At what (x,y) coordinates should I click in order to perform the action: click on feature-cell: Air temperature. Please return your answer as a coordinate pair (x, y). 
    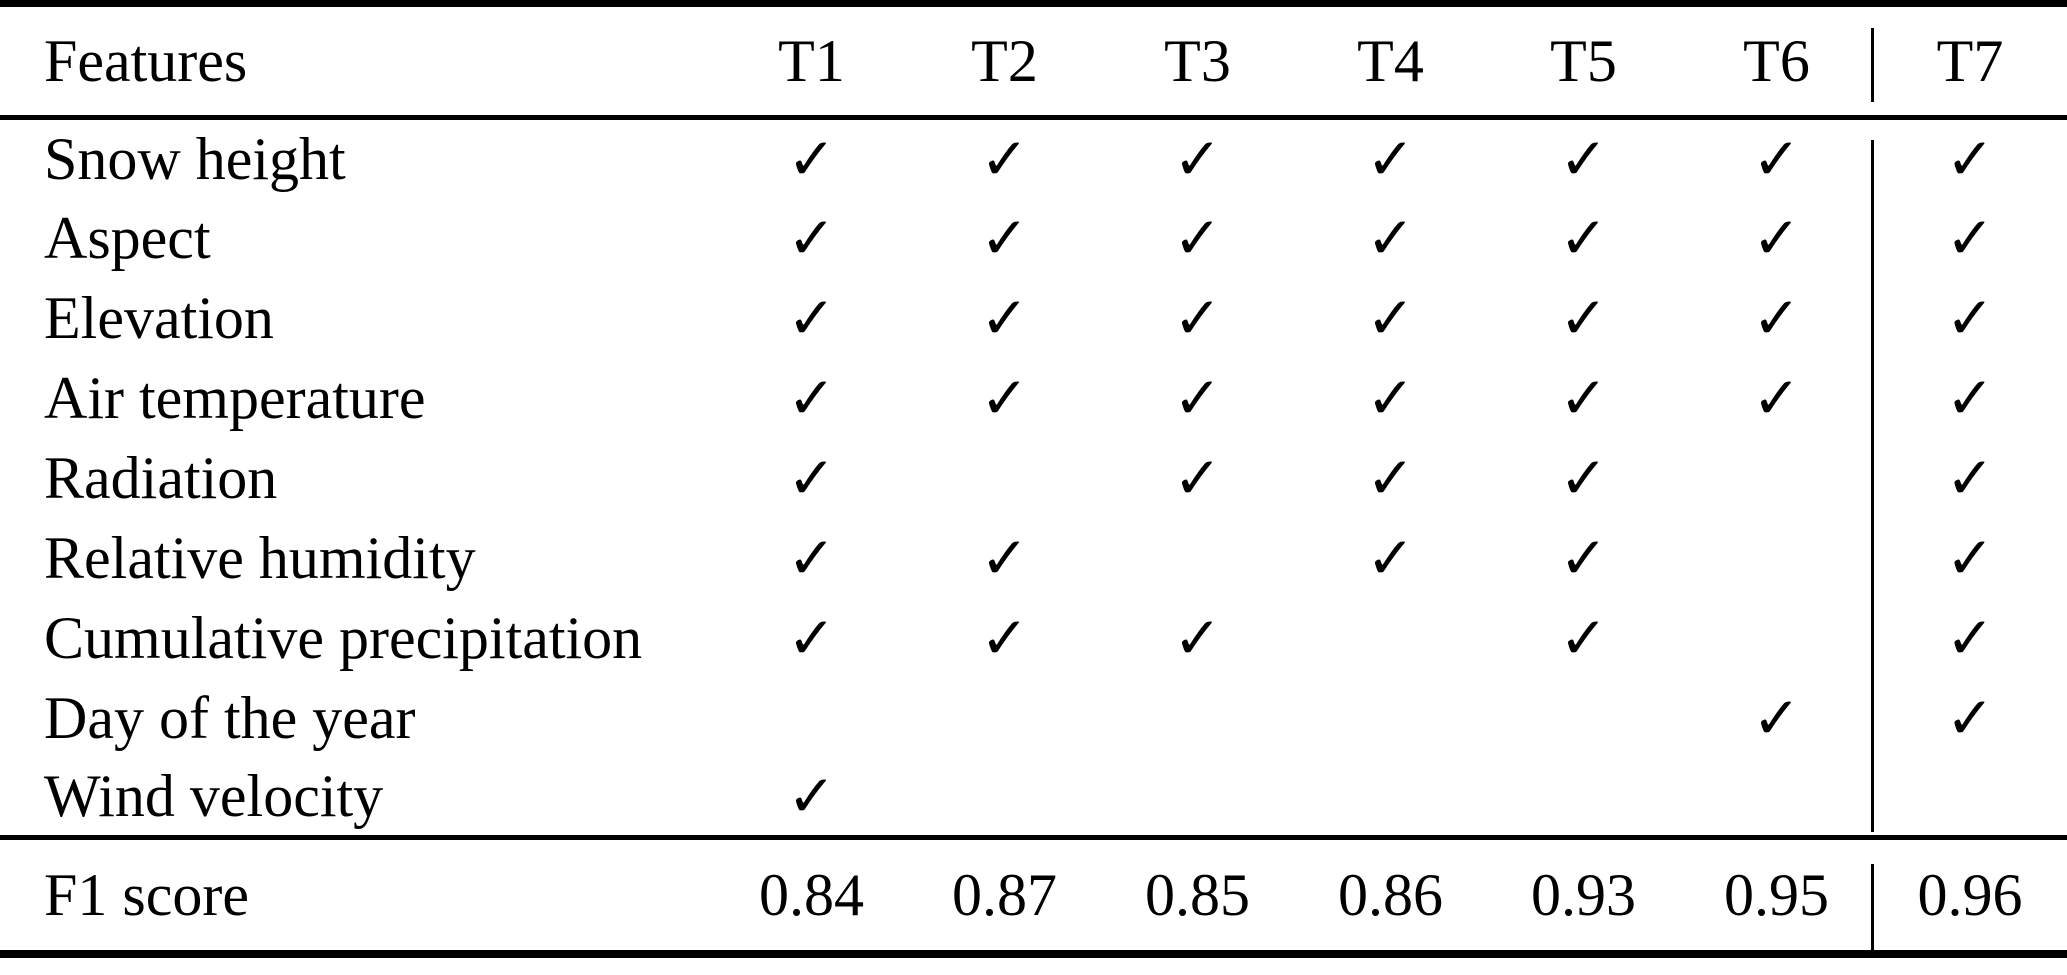
    Looking at the image, I should click on (235, 397).